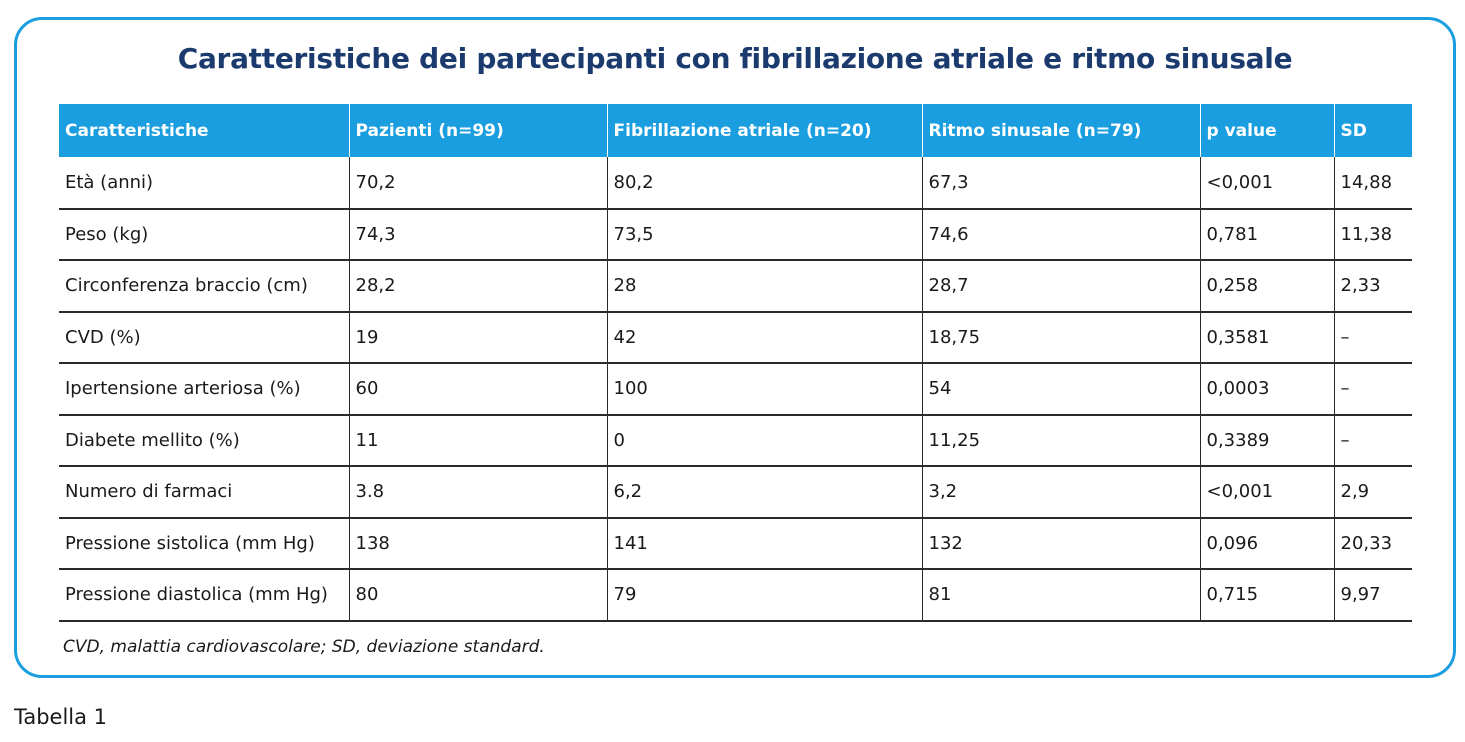  I want to click on table-cell: 28, so click(764, 286).